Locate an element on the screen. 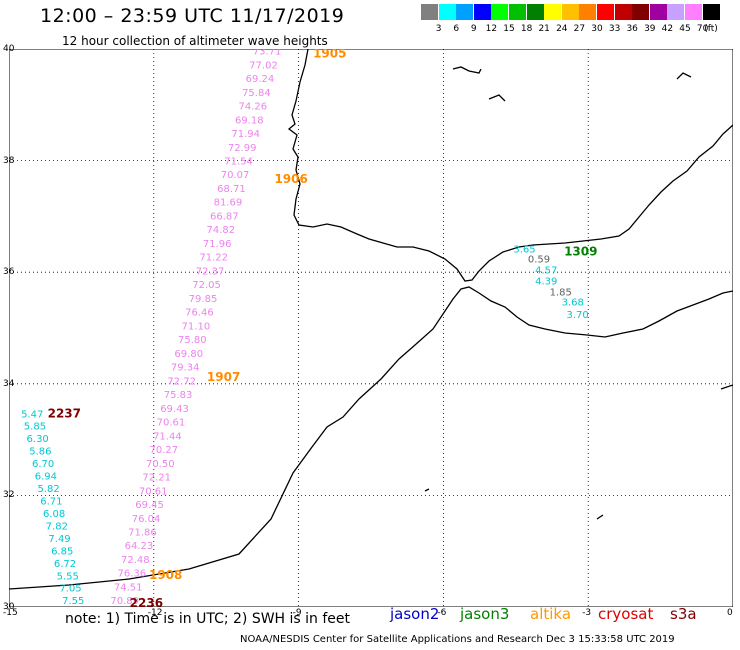 This screenshot has height=650, width=740. scale-label: 12 is located at coordinates (491, 29).